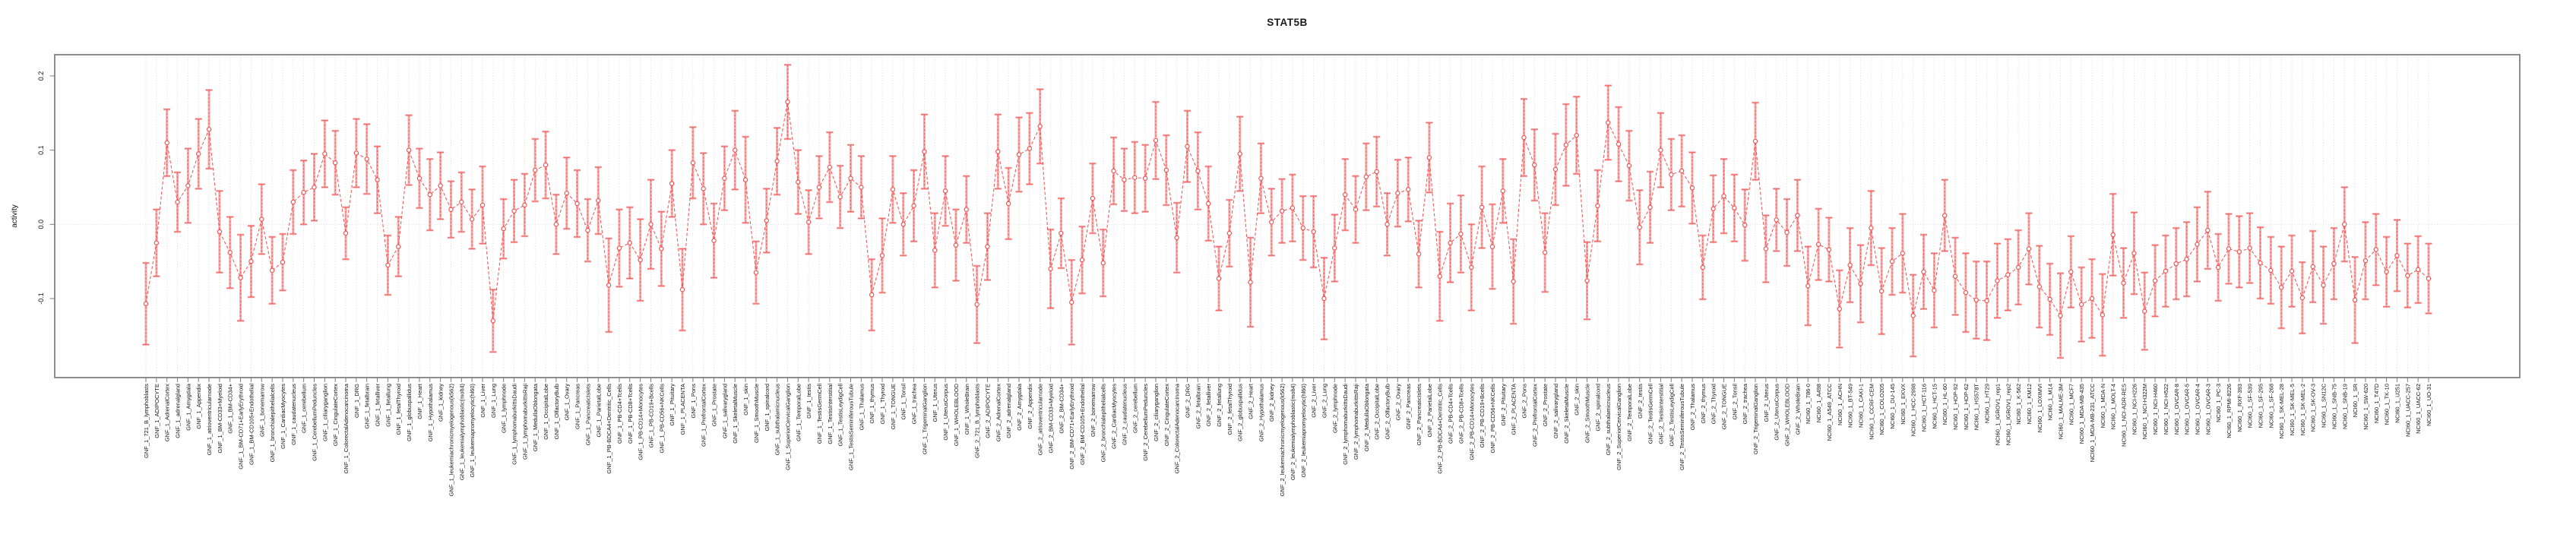 Image resolution: width=2576 pixels, height=547 pixels. I want to click on x-category-label: GNF_2_Hypothalamus, so click(1261, 413).